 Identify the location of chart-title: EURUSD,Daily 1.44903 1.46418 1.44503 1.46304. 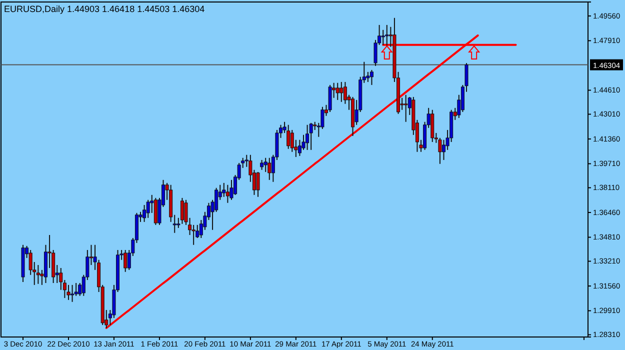
(104, 9).